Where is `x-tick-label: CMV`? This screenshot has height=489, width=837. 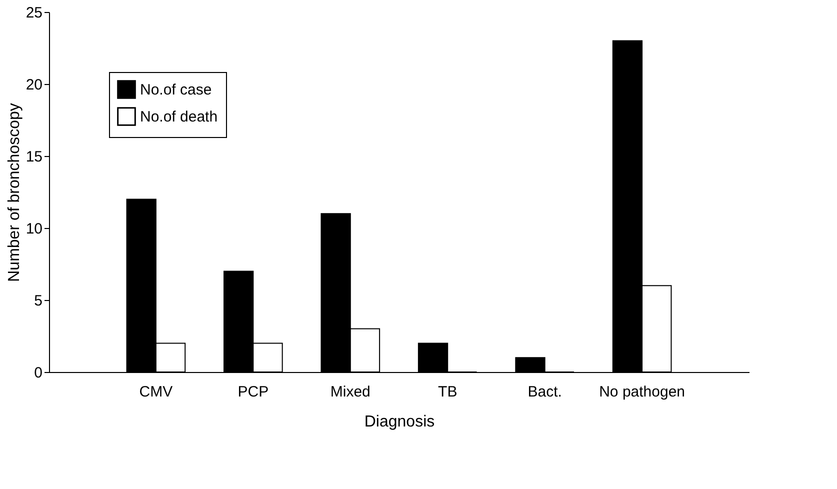 x-tick-label: CMV is located at coordinates (156, 392).